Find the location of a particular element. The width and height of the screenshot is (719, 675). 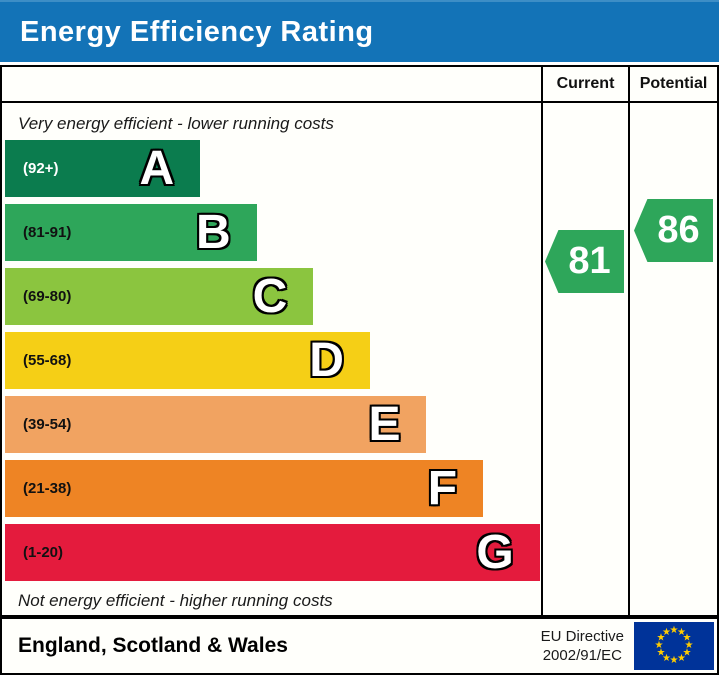

band-range: (39-54) is located at coordinates (47, 424).